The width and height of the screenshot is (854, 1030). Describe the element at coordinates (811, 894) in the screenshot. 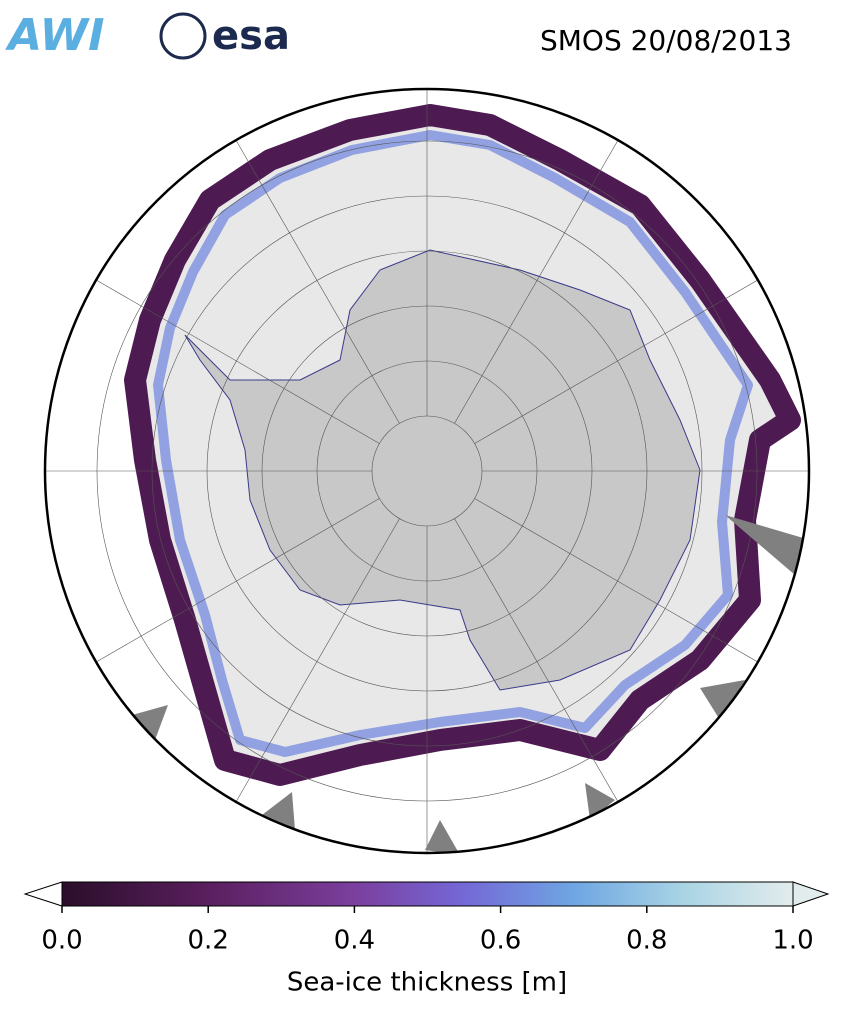

I see `colorbar-extend-max` at that location.